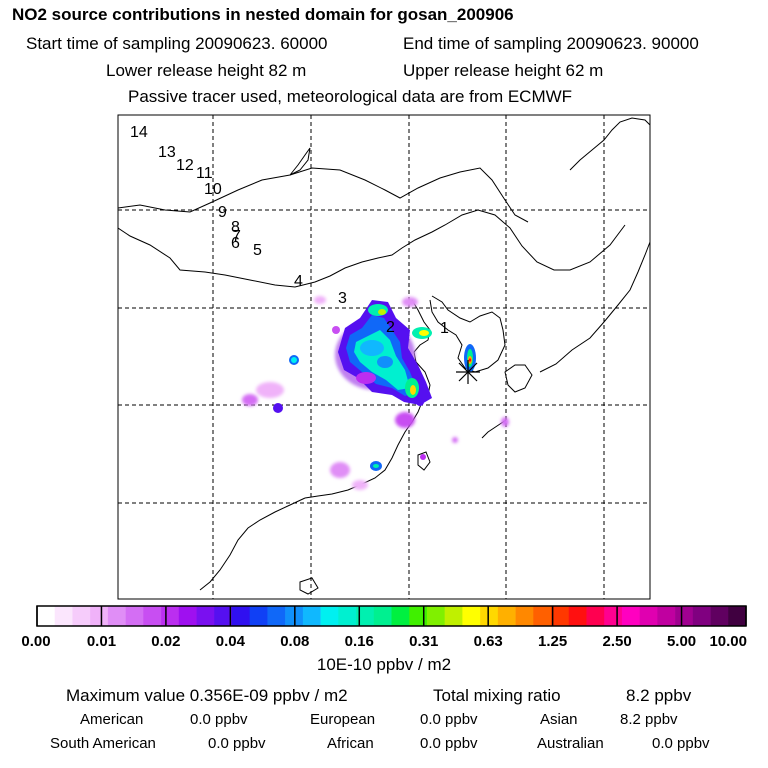 The width and height of the screenshot is (768, 768). Describe the element at coordinates (235, 227) in the screenshot. I see `traj-label-8: 8` at that location.